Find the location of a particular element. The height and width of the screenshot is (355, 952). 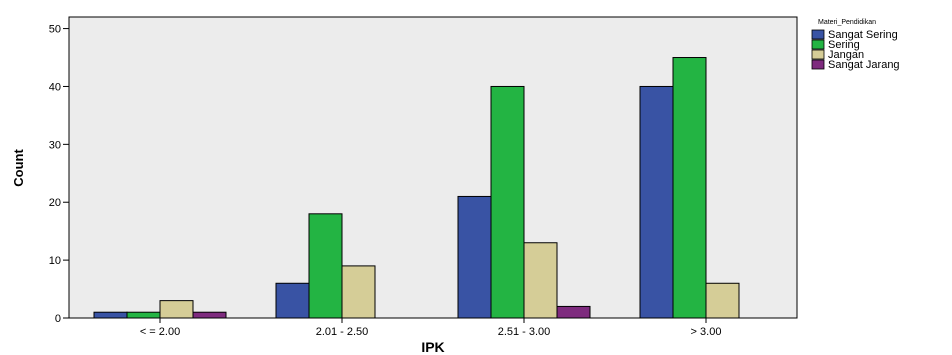

y-tick-label-40: 40 is located at coordinates (55, 87).